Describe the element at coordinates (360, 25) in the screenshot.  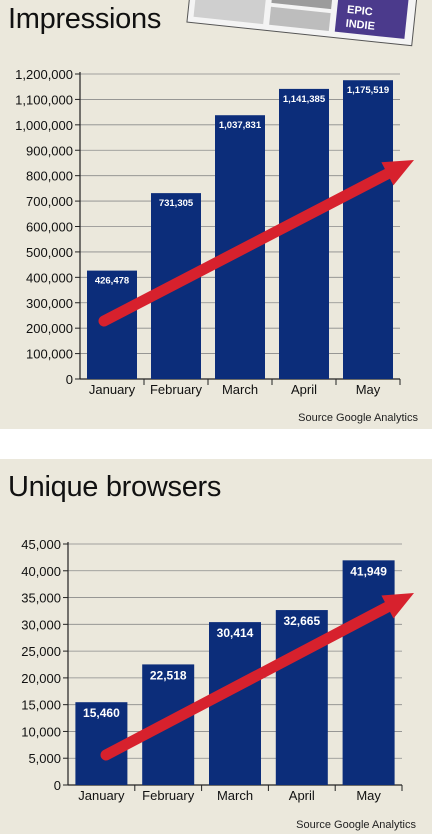
I see `svg-text: INDIE` at that location.